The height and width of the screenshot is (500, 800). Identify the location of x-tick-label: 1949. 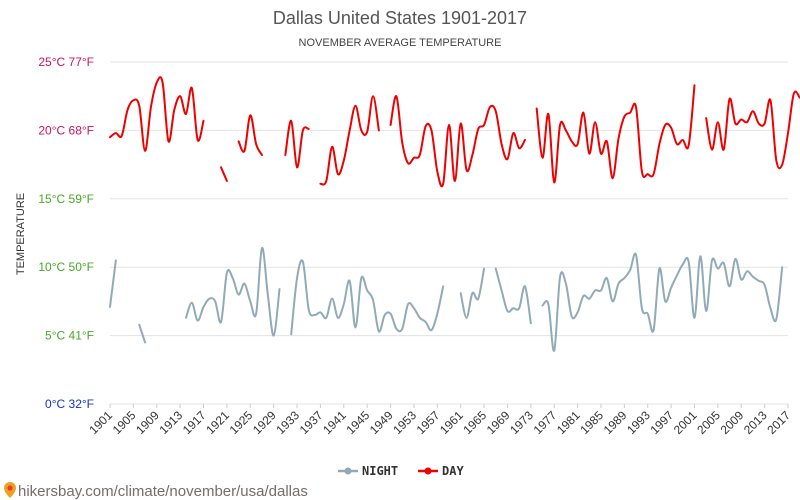
(381, 422).